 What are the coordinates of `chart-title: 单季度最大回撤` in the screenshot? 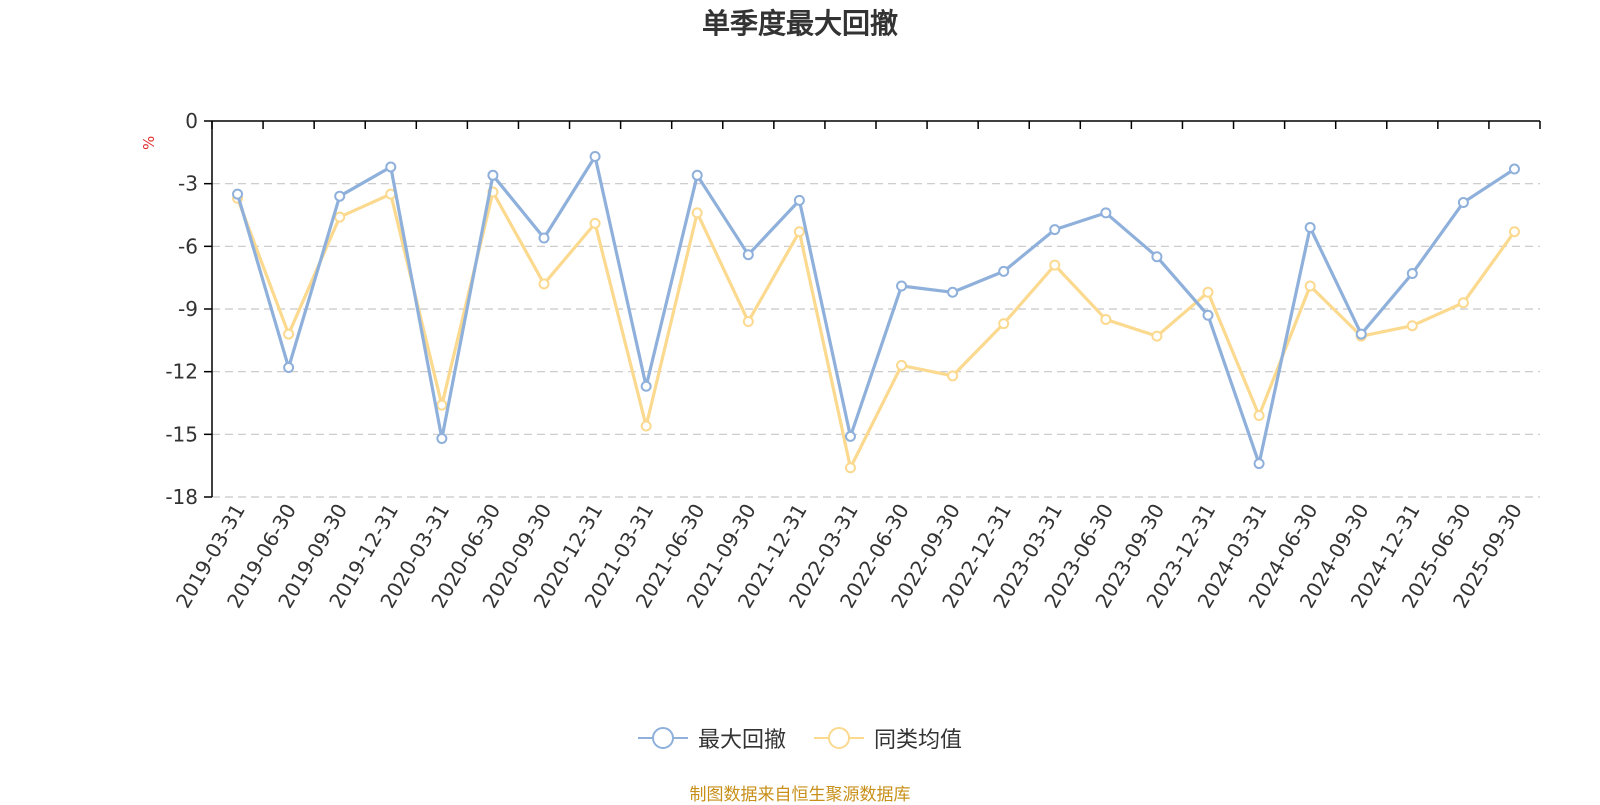 It's located at (799, 23).